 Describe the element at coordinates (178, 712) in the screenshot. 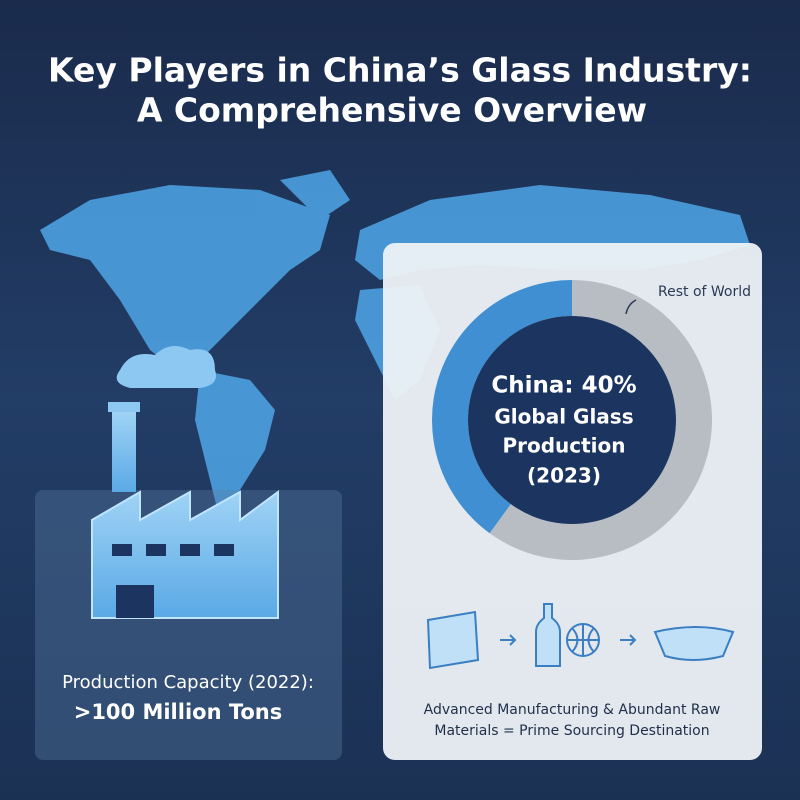

I see `capacity-value: >100 Million Tons` at that location.